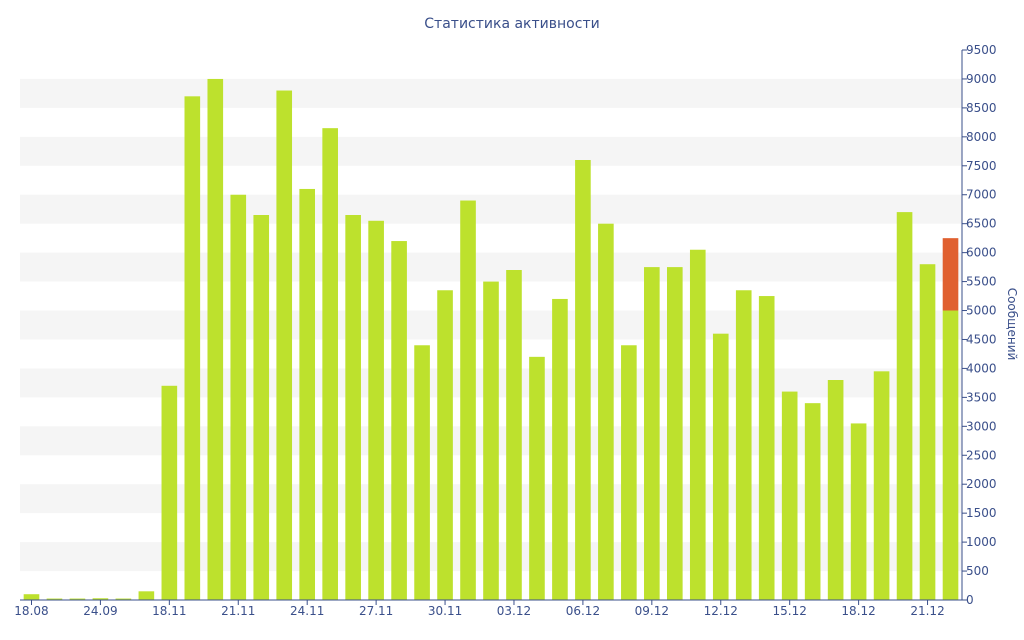 Image resolution: width=1024 pixels, height=640 pixels. I want to click on y-tick-label: 2000, so click(981, 484).